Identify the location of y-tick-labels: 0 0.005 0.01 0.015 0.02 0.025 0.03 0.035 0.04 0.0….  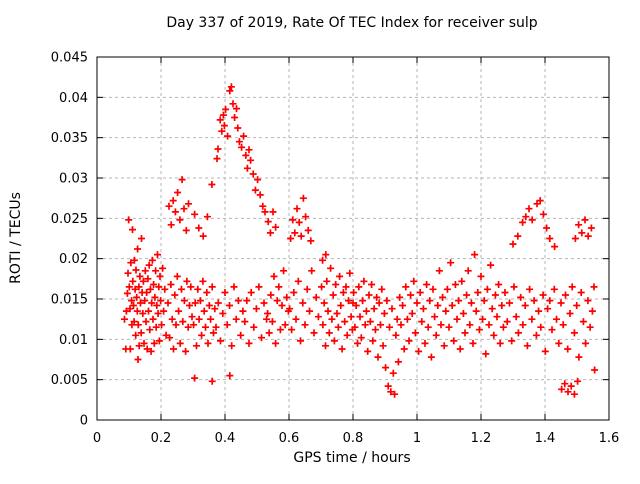
(69, 240).